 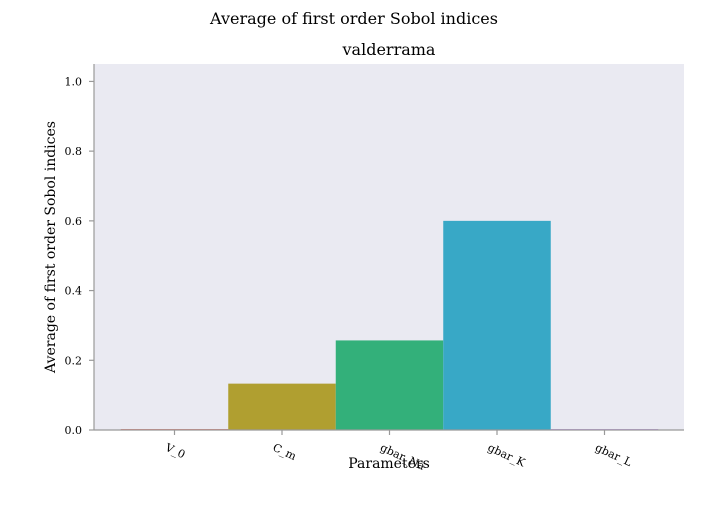 I want to click on x-tick-label-c-m: C_m, so click(x=285, y=452).